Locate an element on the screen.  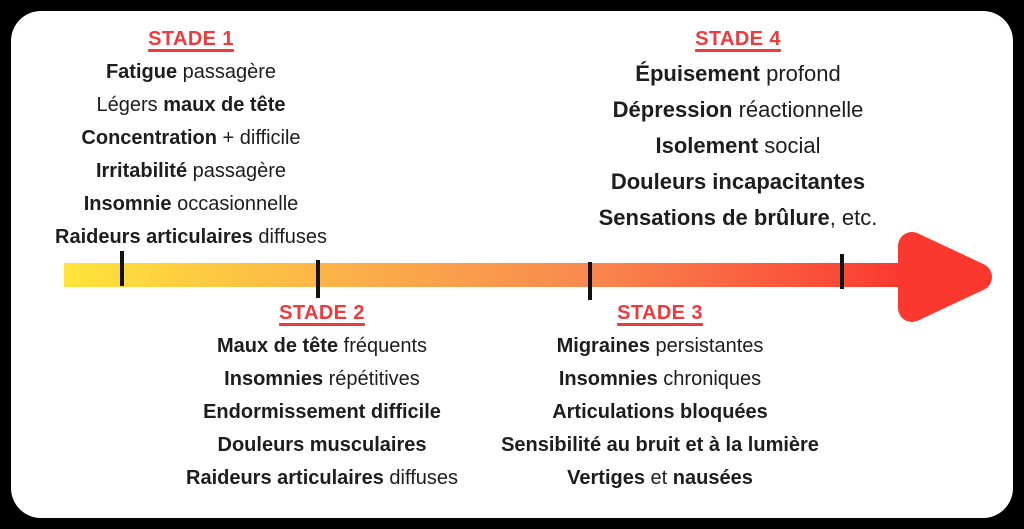
symptom-line: Légers maux de tête is located at coordinates (191, 105).